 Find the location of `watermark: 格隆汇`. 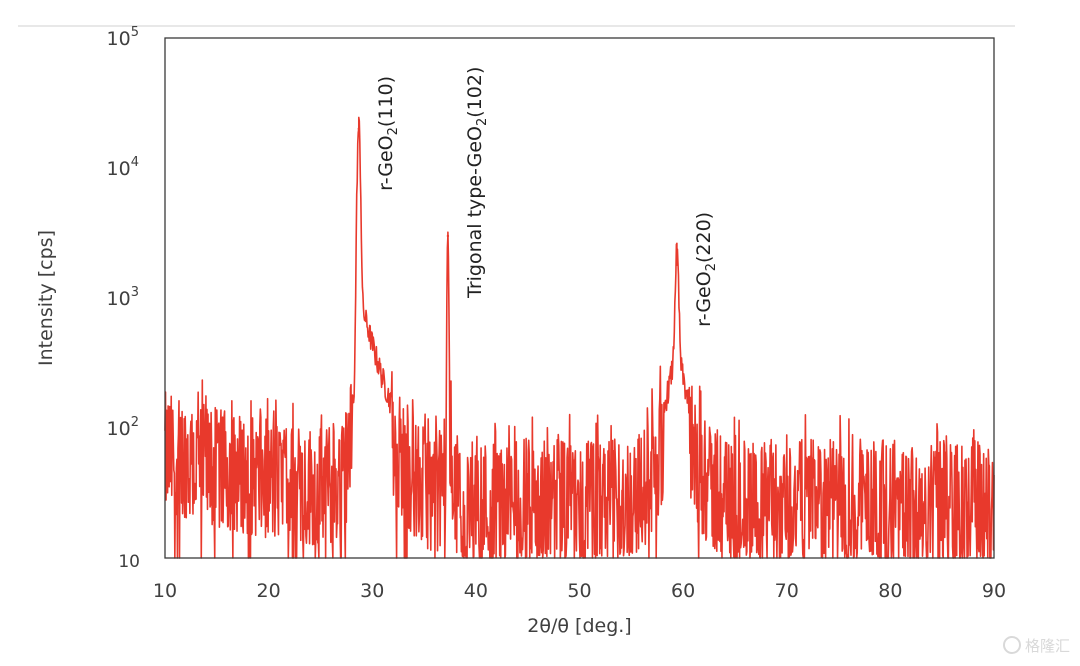

watermark: 格隆汇 is located at coordinates (1036, 645).